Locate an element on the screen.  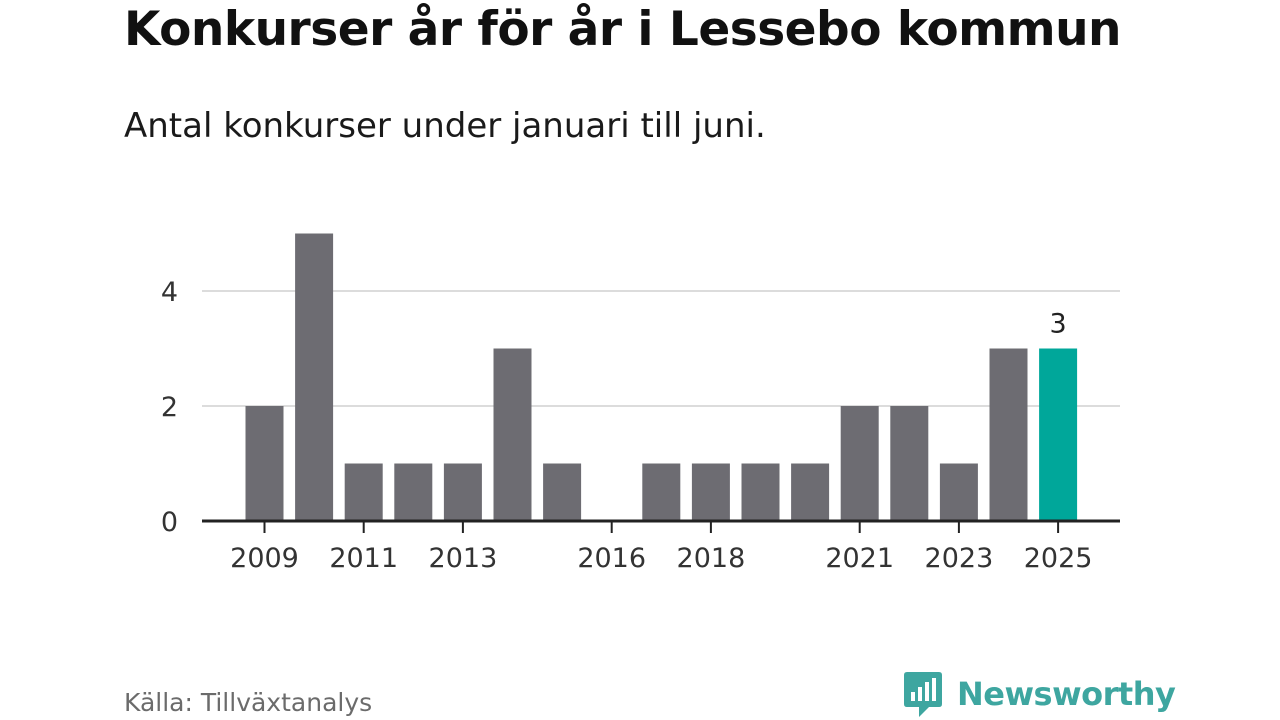
newsworthy-logo-icon is located at coordinates (923, 694).